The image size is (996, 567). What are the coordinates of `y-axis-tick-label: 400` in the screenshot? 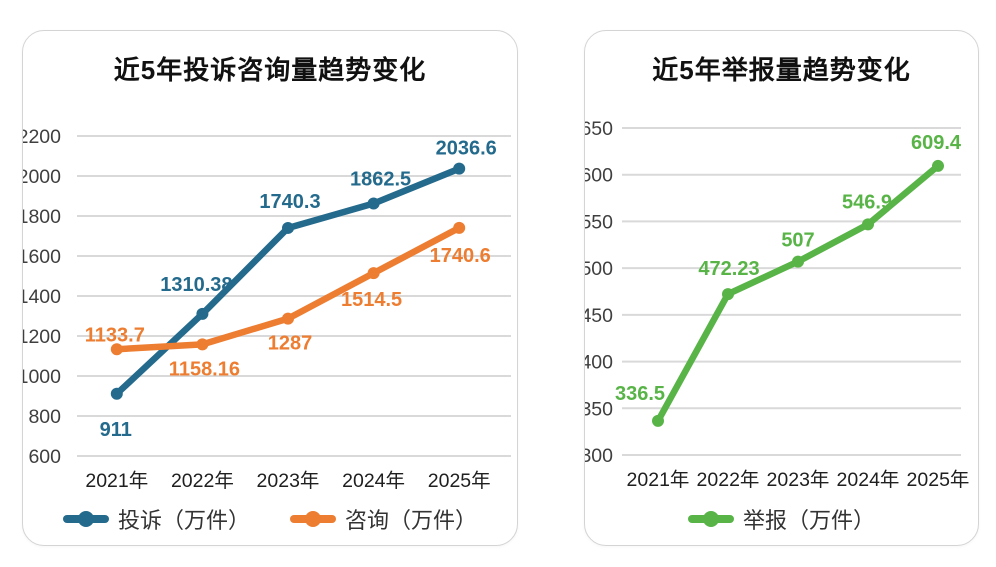 It's located at (599, 363).